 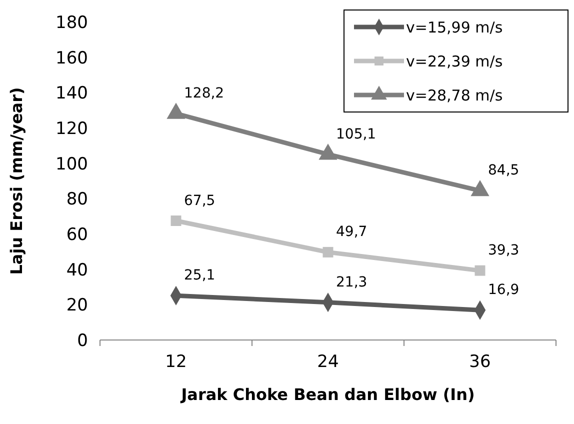 What do you see at coordinates (72, 94) in the screenshot?
I see `y-tick-label: 140` at bounding box center [72, 94].